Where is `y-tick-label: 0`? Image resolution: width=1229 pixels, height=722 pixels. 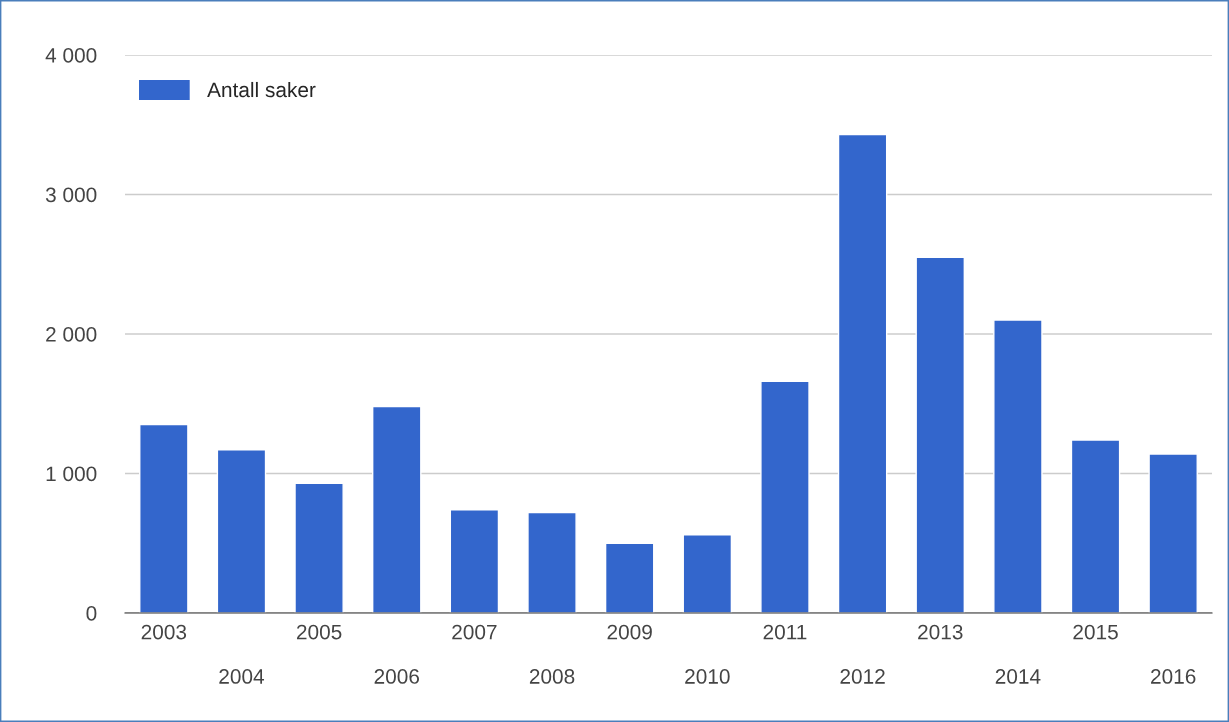 y-tick-label: 0 is located at coordinates (91, 613).